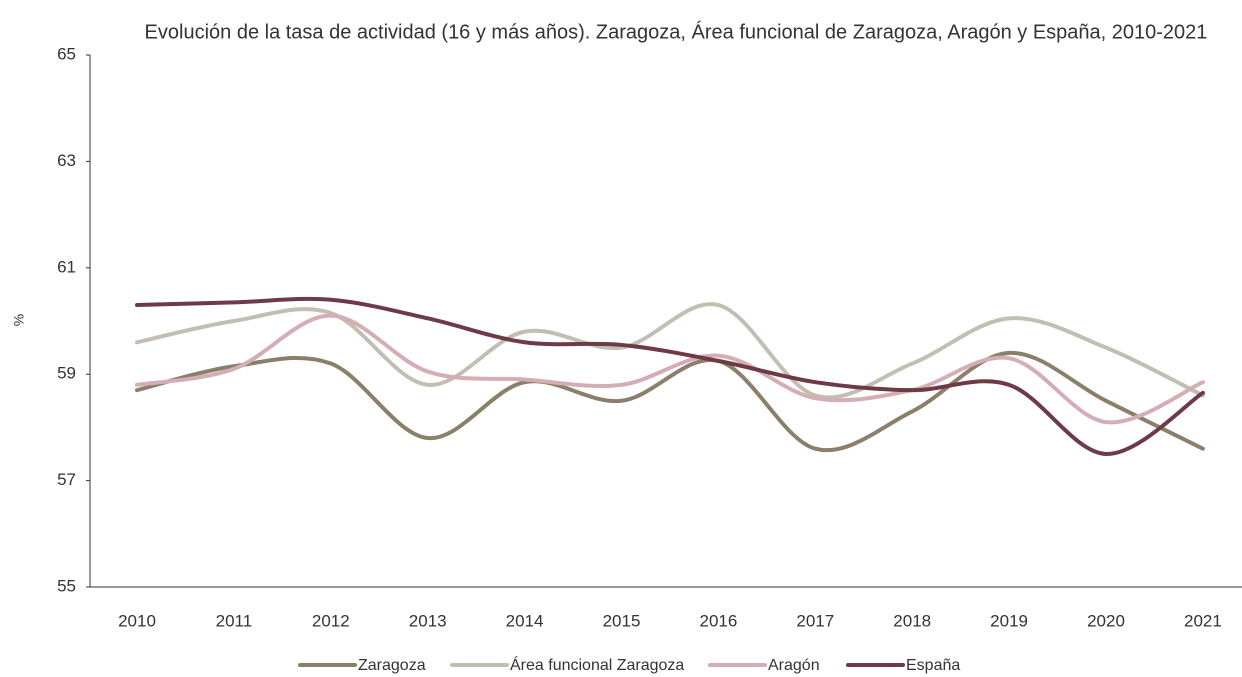  I want to click on x-tick-label: 2011, so click(234, 620).